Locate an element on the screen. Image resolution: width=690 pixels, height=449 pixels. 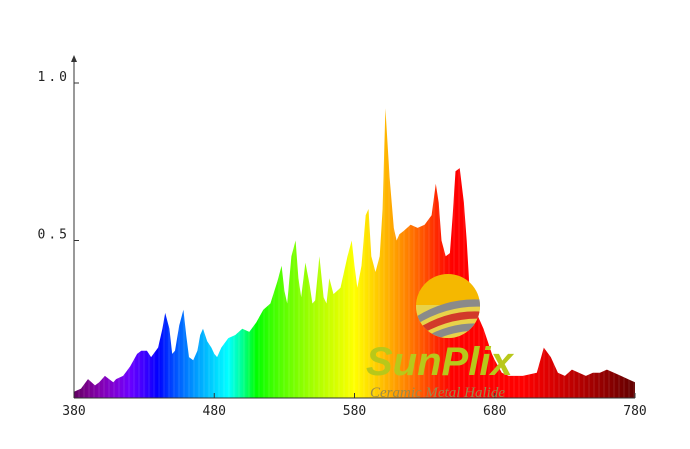
y-axis-arrow-icon is located at coordinates (74, 58).